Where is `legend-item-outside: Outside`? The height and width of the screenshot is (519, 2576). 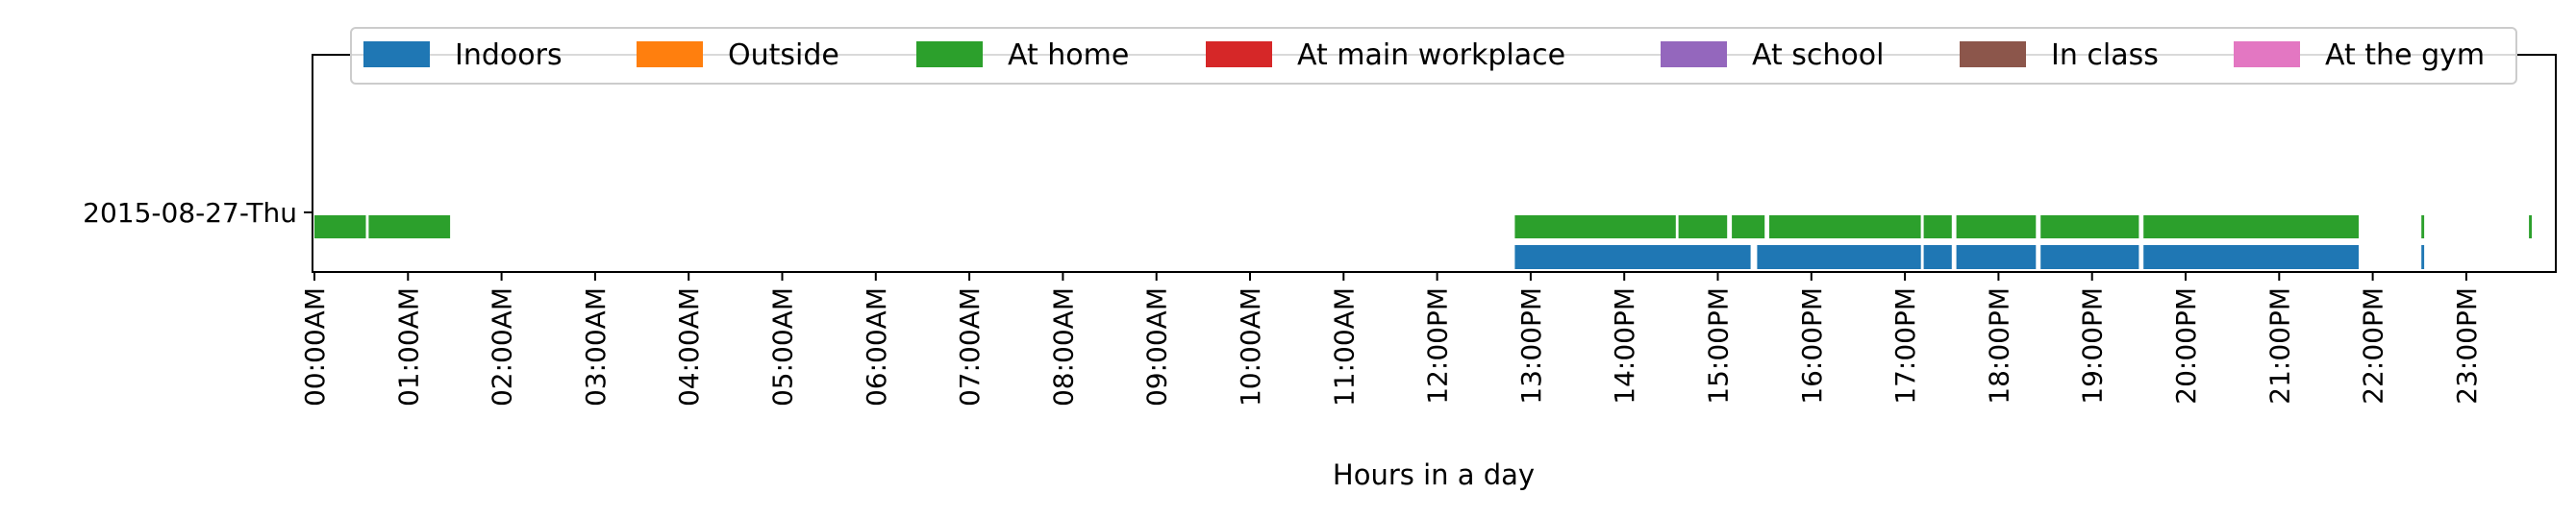
legend-item-outside: Outside is located at coordinates (738, 55).